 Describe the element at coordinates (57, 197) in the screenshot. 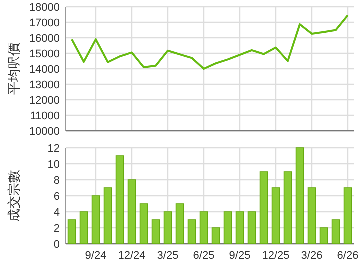

I see `y-tick-label: 6` at that location.